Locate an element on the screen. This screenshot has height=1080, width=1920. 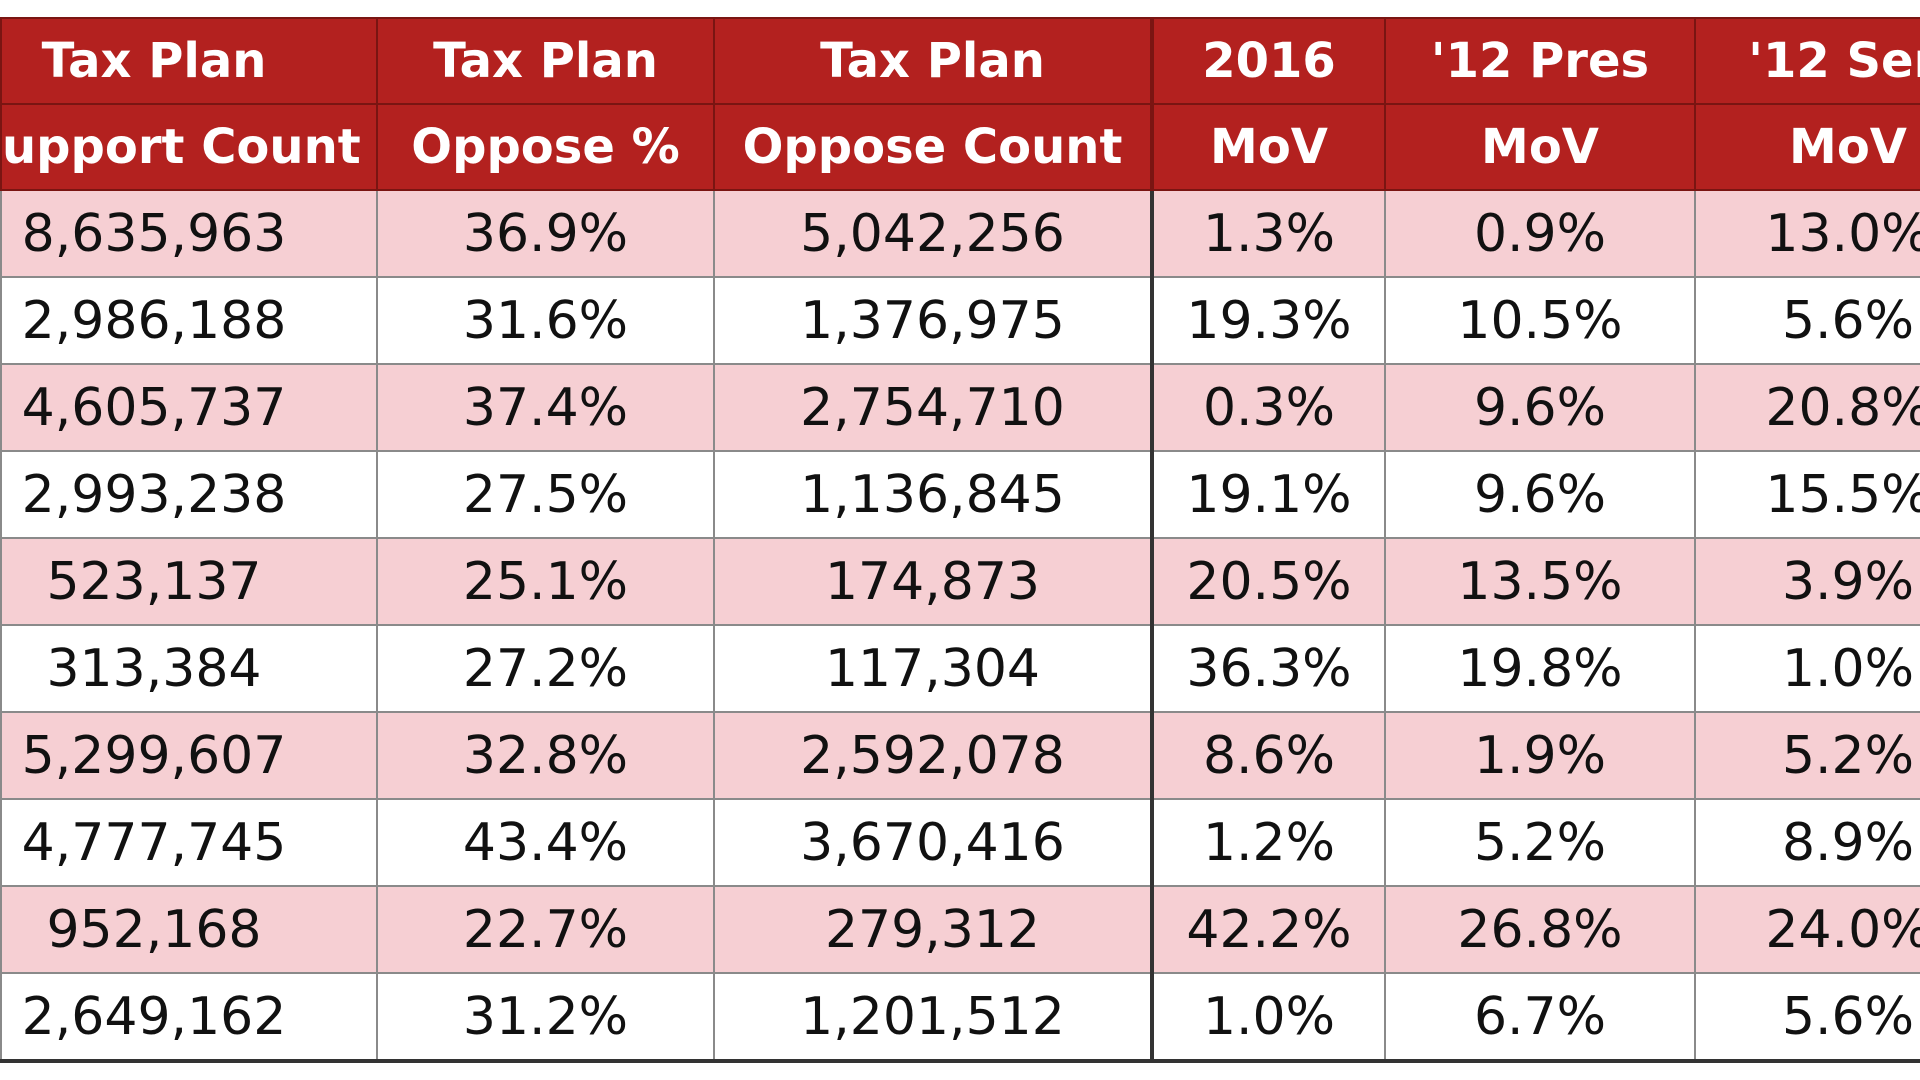
header-cell: 2016 is located at coordinates (1268, 61).